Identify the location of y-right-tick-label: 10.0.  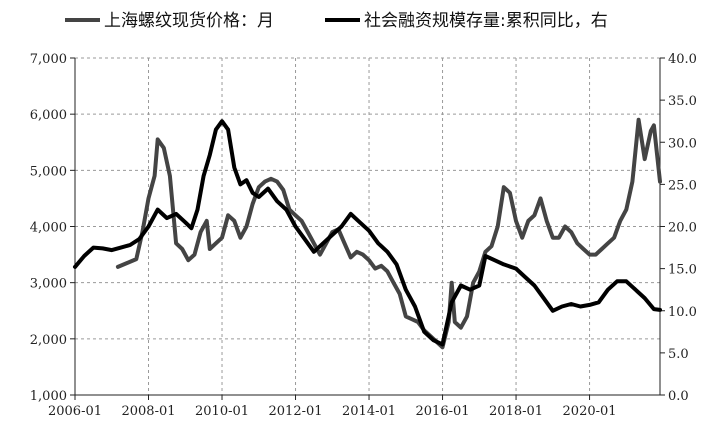
(682, 312).